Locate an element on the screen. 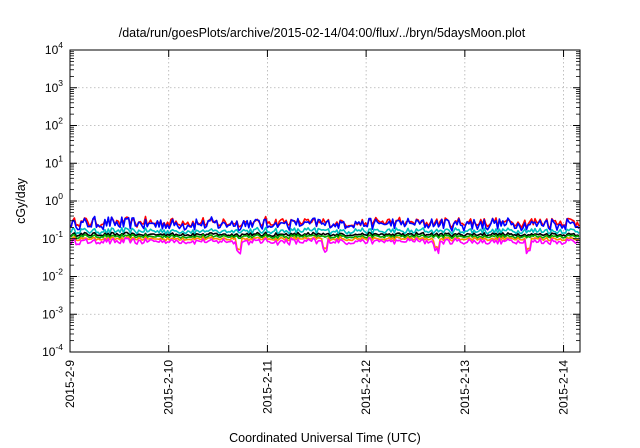 The width and height of the screenshot is (640, 448). x-tick-label: 2015-2-9 is located at coordinates (70, 384).